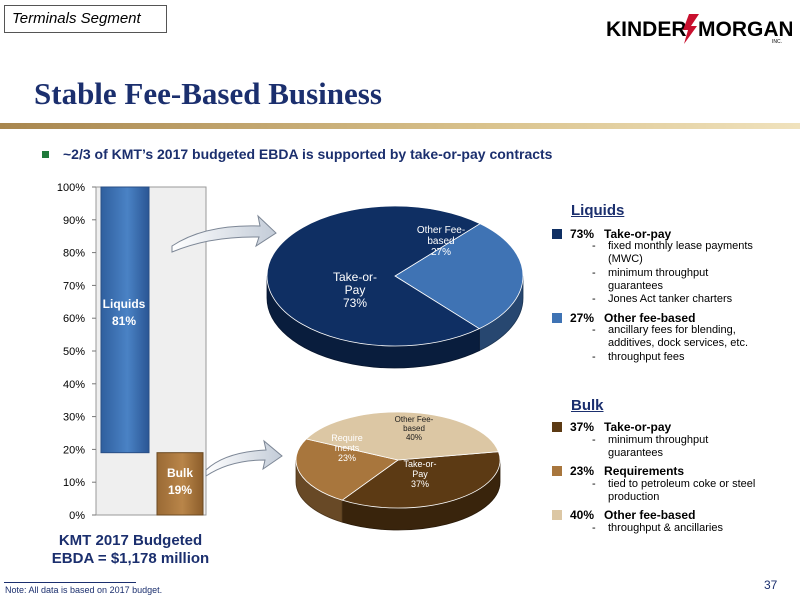 The image size is (800, 600). Describe the element at coordinates (84, 590) in the screenshot. I see `footnote: Note: All data is based on 2017 budget.` at that location.